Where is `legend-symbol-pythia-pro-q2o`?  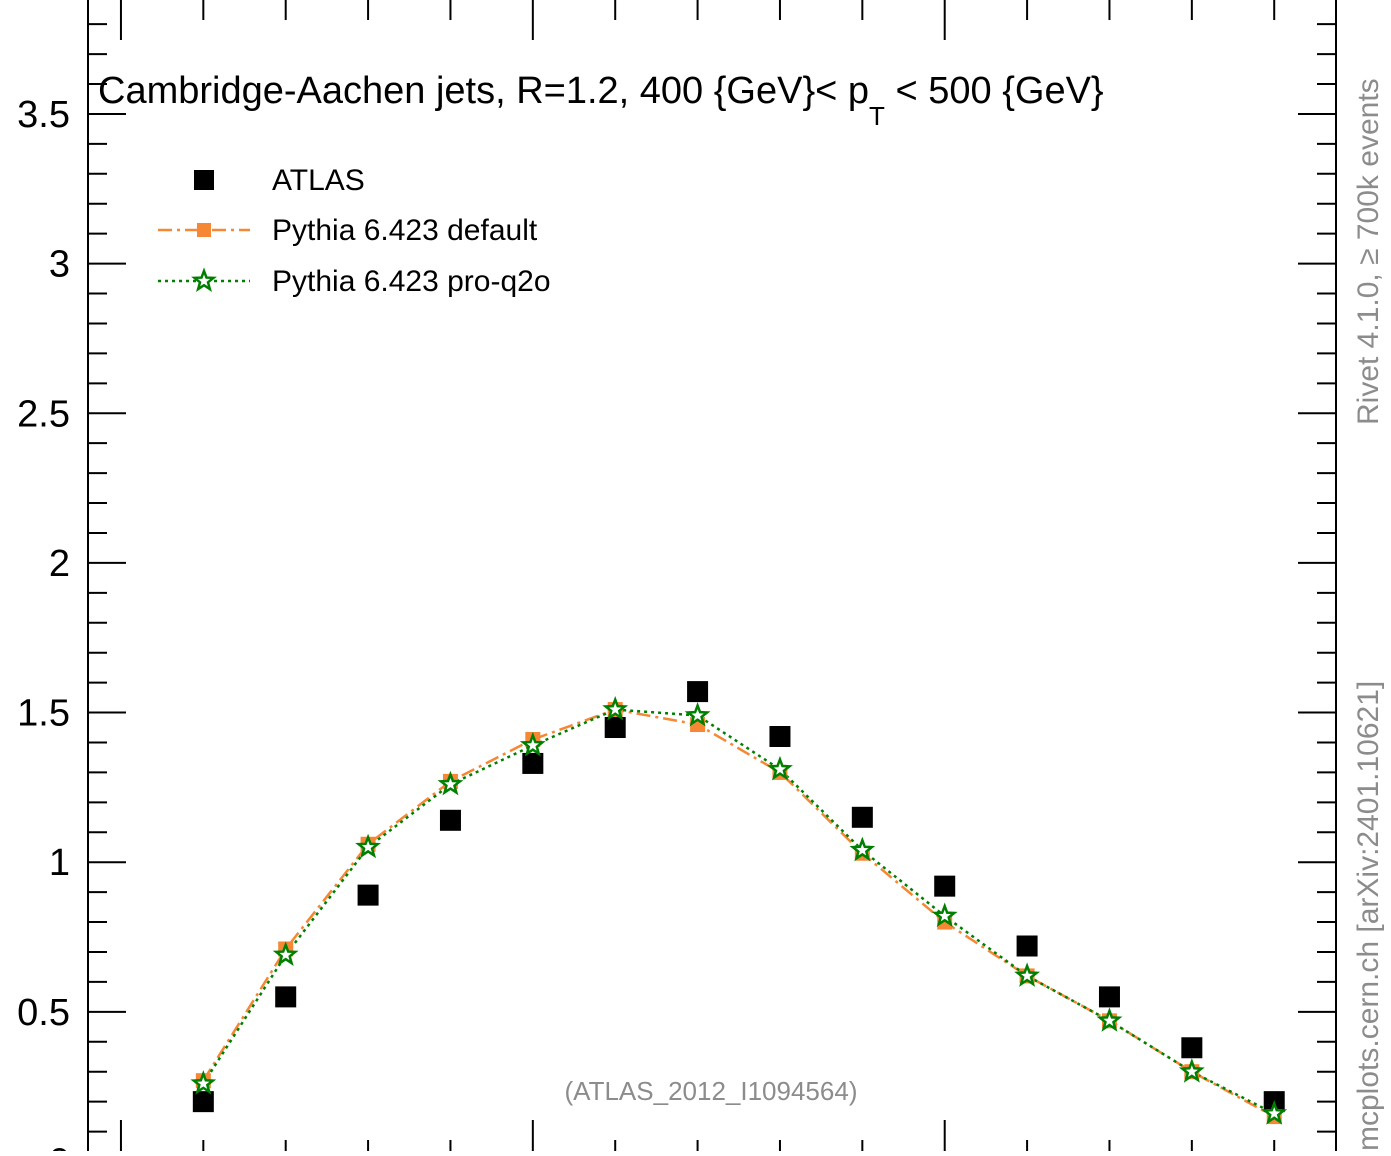 legend-symbol-pythia-pro-q2o is located at coordinates (204, 279).